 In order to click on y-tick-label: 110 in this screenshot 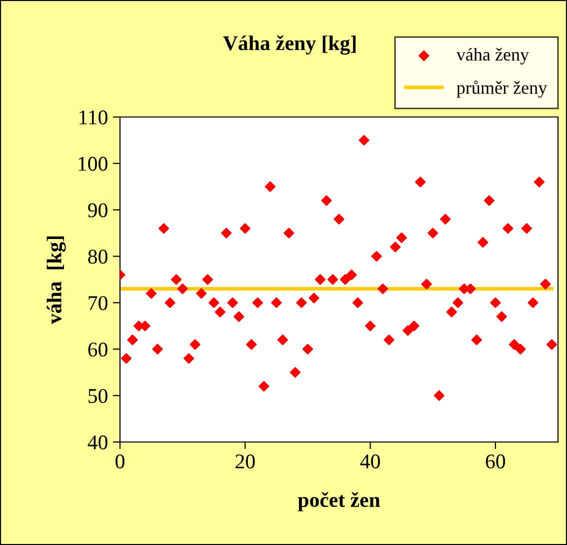, I will do `click(94, 117)`.